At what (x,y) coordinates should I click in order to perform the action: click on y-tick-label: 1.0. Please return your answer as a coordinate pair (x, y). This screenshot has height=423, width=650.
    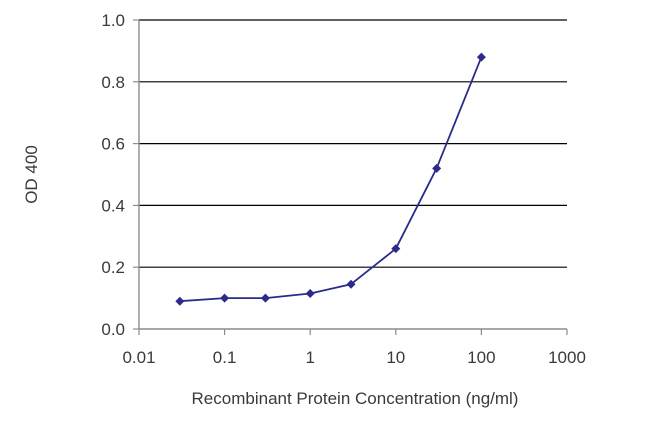
    Looking at the image, I should click on (113, 20).